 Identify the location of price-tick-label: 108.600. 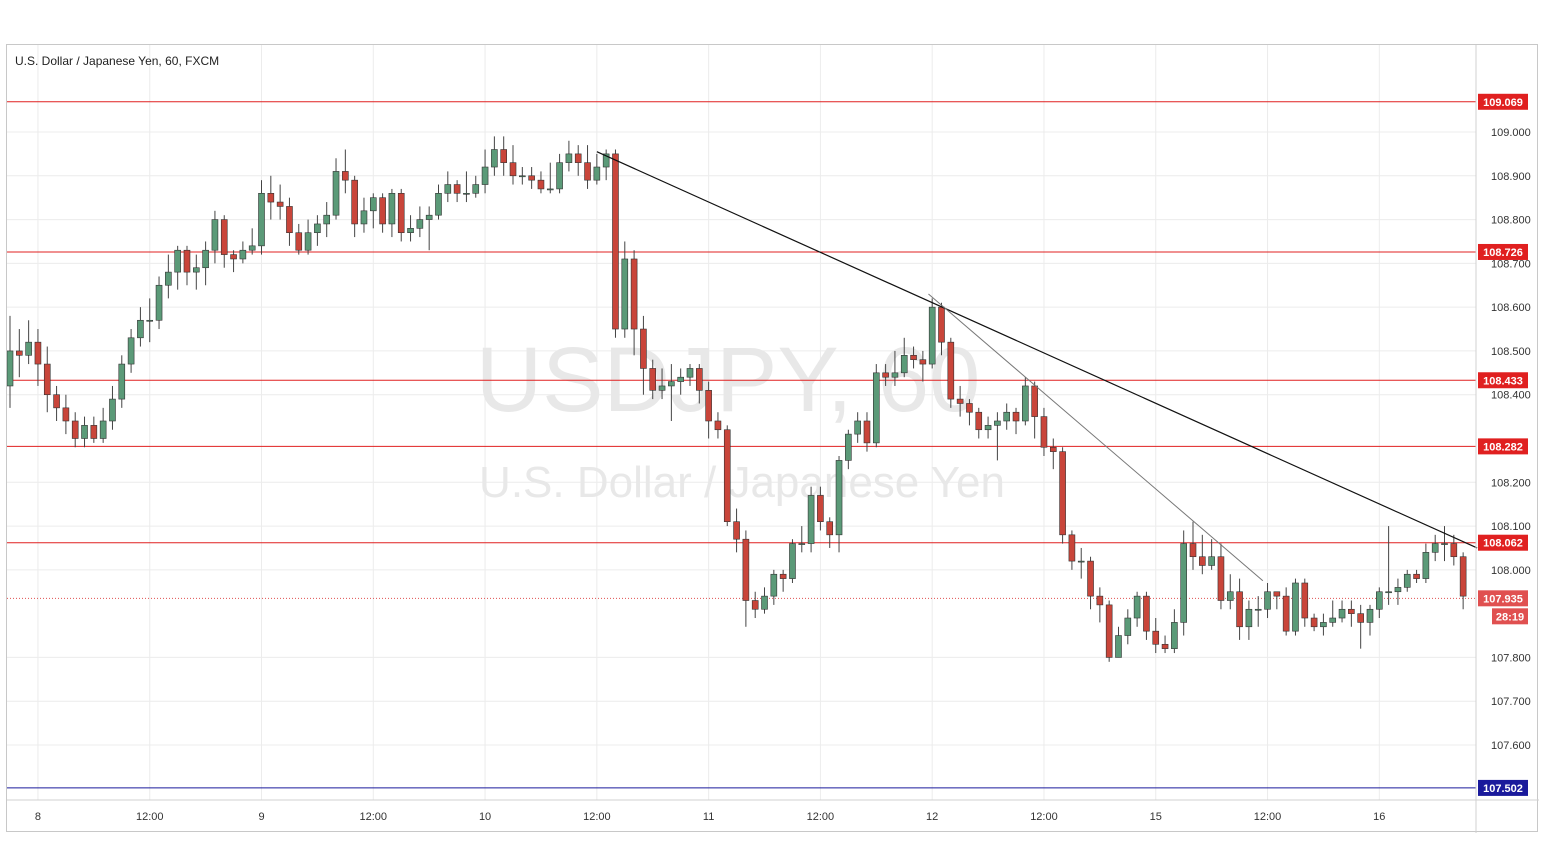
(1511, 308).